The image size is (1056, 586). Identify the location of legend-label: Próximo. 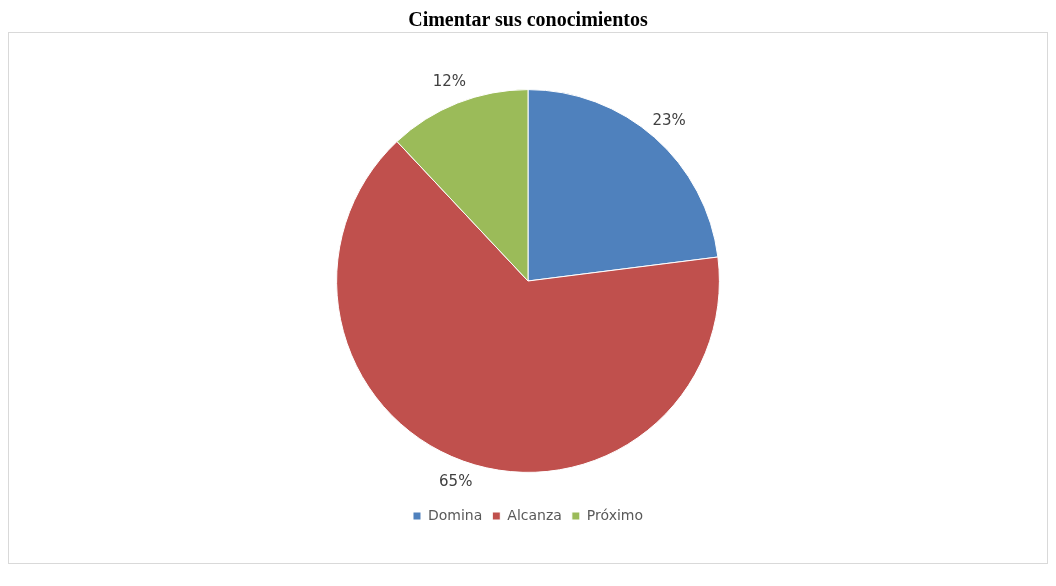
(615, 514).